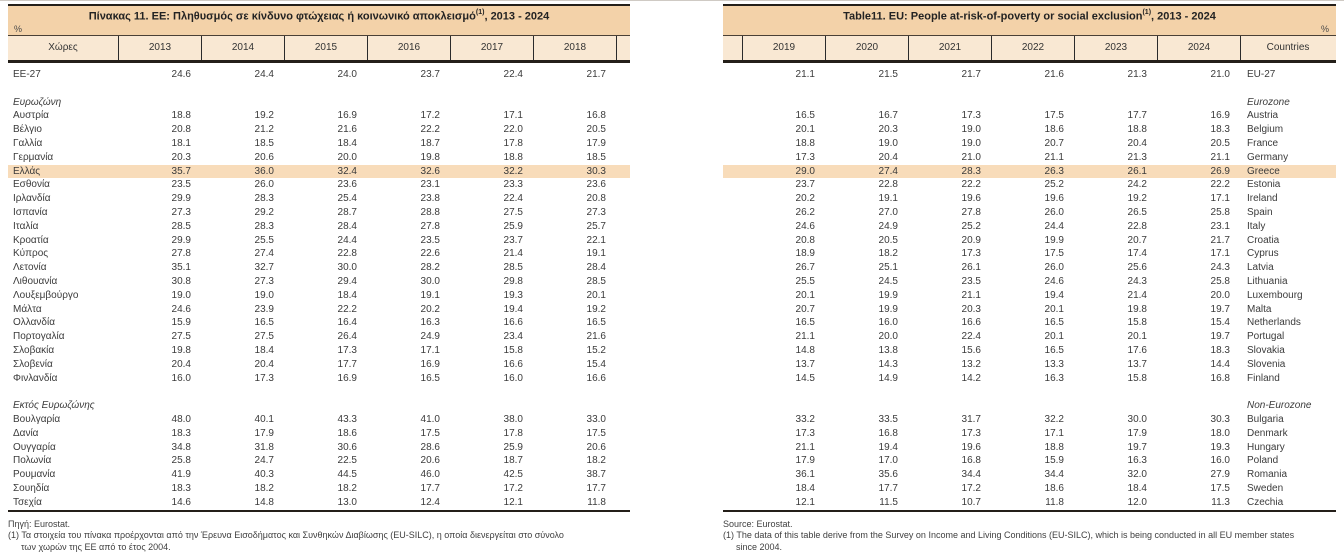  Describe the element at coordinates (28, 143) in the screenshot. I see `country-cell: Γαλλία` at that location.